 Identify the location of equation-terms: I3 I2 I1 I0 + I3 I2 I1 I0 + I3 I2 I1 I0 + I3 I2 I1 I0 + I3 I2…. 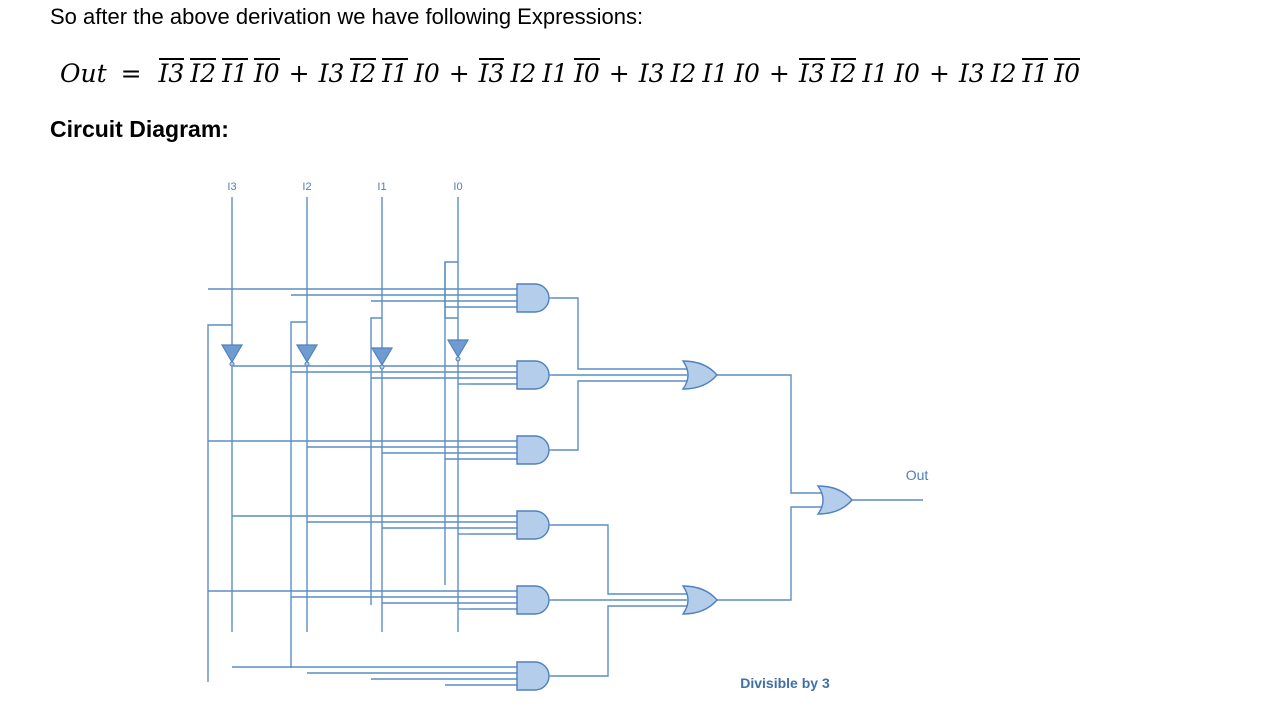
(620, 73).